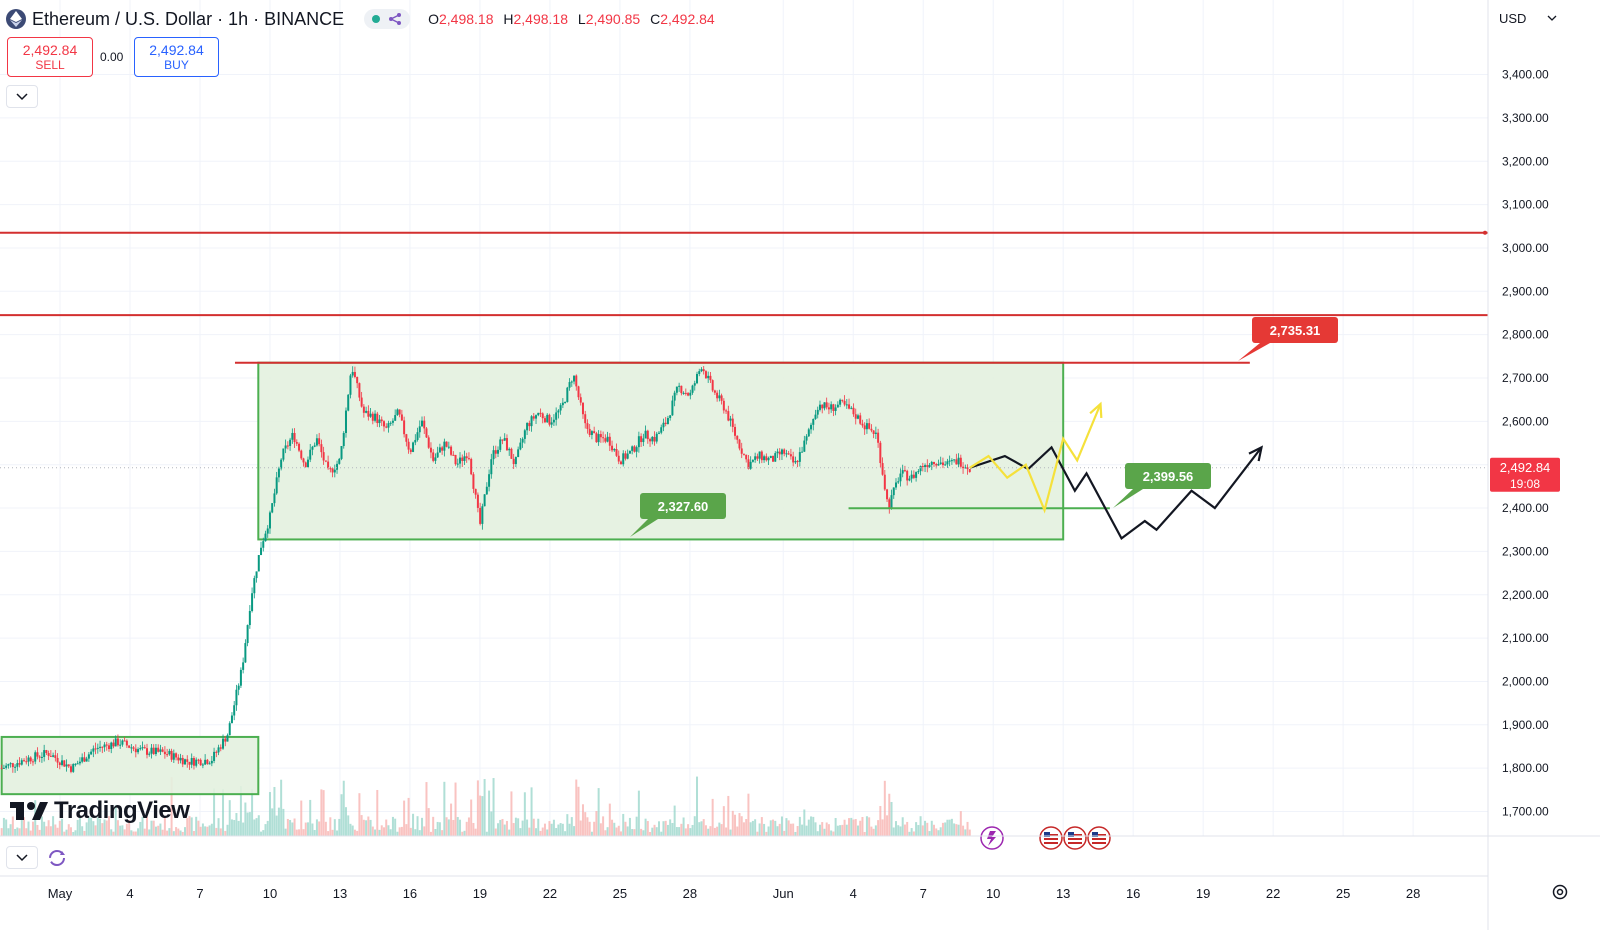 This screenshot has height=930, width=1600. I want to click on sell-price: 2,492.84, so click(50, 50).